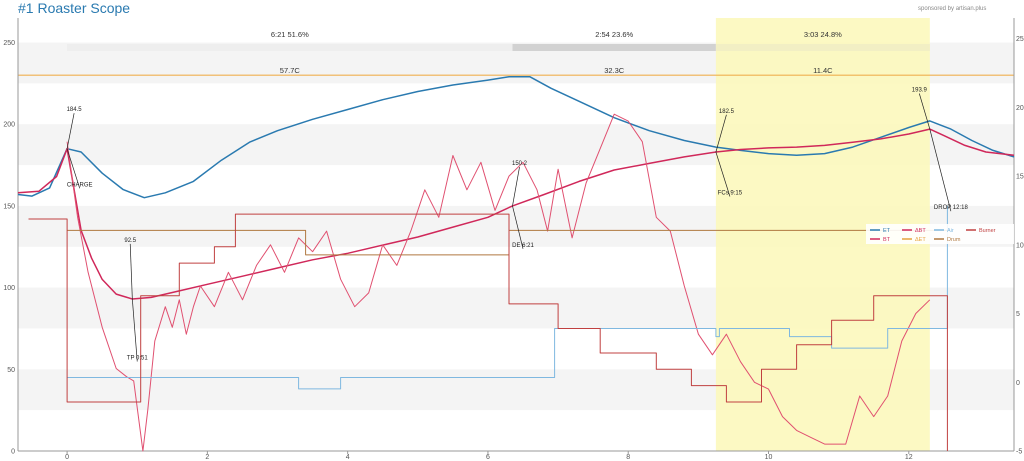 The image size is (1024, 461). I want to click on y-right-tick-label: 0, so click(1018, 383).